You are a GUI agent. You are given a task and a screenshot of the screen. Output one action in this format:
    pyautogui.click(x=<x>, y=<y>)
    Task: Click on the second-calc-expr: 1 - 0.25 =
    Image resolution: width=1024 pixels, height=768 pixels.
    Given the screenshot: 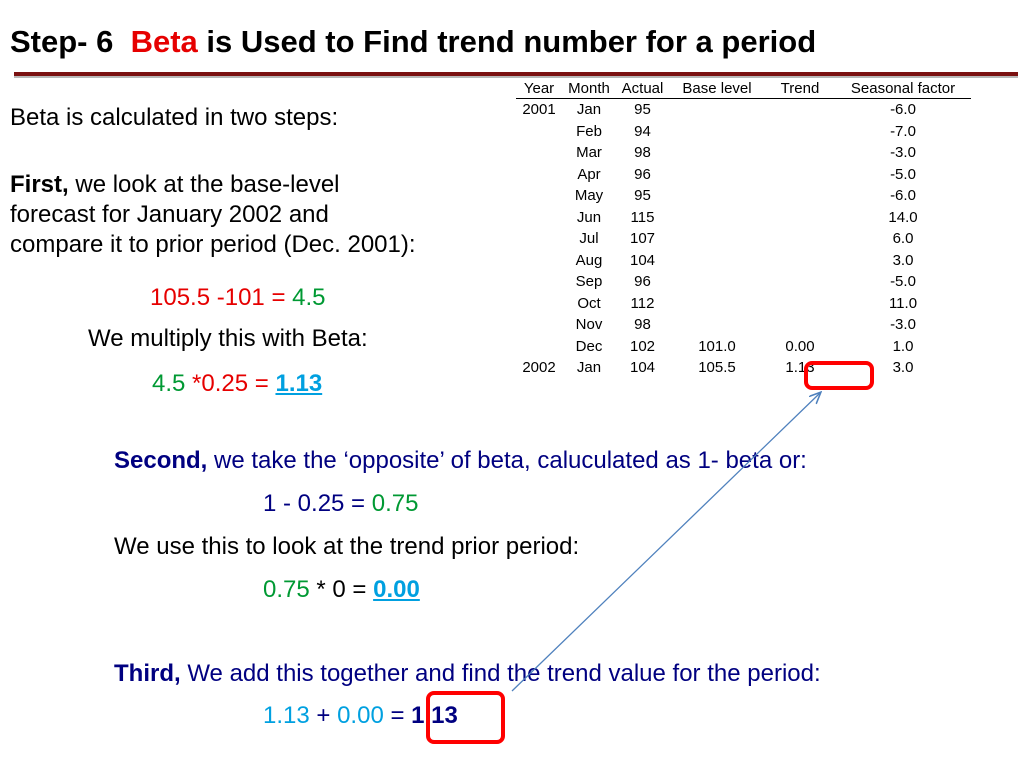 What is the action you would take?
    pyautogui.click(x=314, y=503)
    